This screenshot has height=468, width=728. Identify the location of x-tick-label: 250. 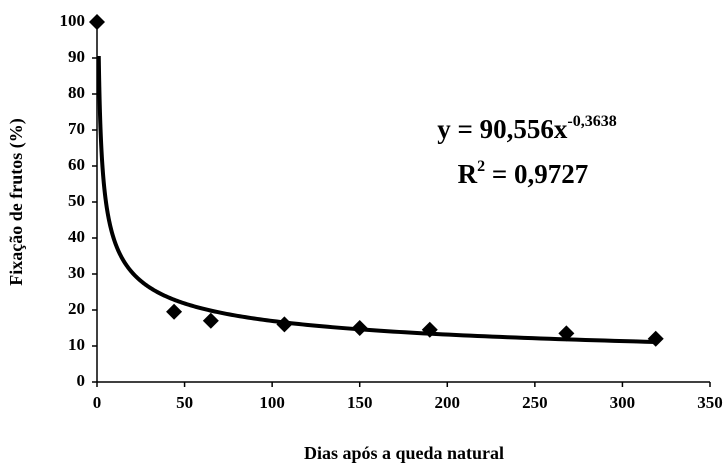
(535, 402).